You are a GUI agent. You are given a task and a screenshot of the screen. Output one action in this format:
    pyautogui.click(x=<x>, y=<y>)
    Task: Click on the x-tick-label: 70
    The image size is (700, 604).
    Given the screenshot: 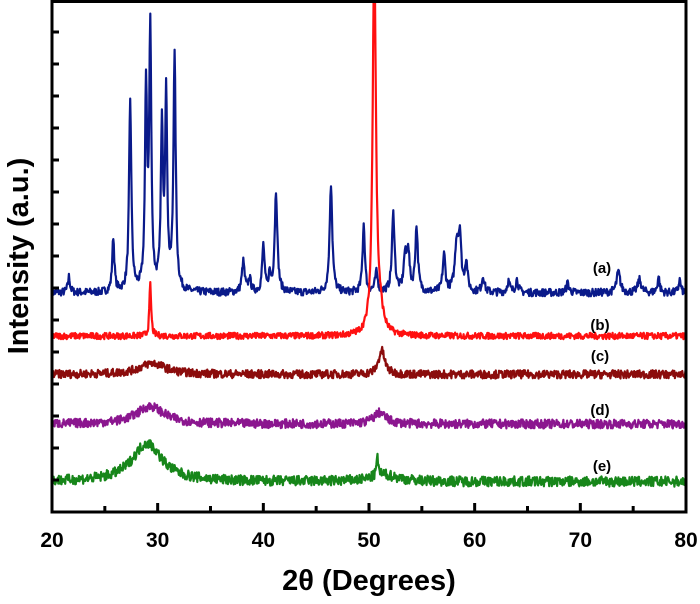 What is the action you would take?
    pyautogui.click(x=580, y=540)
    